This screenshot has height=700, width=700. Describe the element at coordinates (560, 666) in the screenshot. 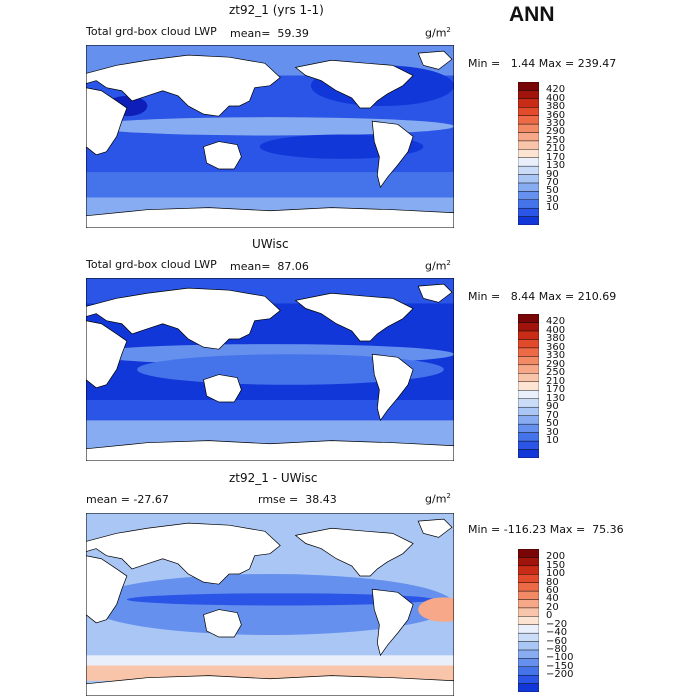

I see `colorbar-tick-label: −150` at that location.